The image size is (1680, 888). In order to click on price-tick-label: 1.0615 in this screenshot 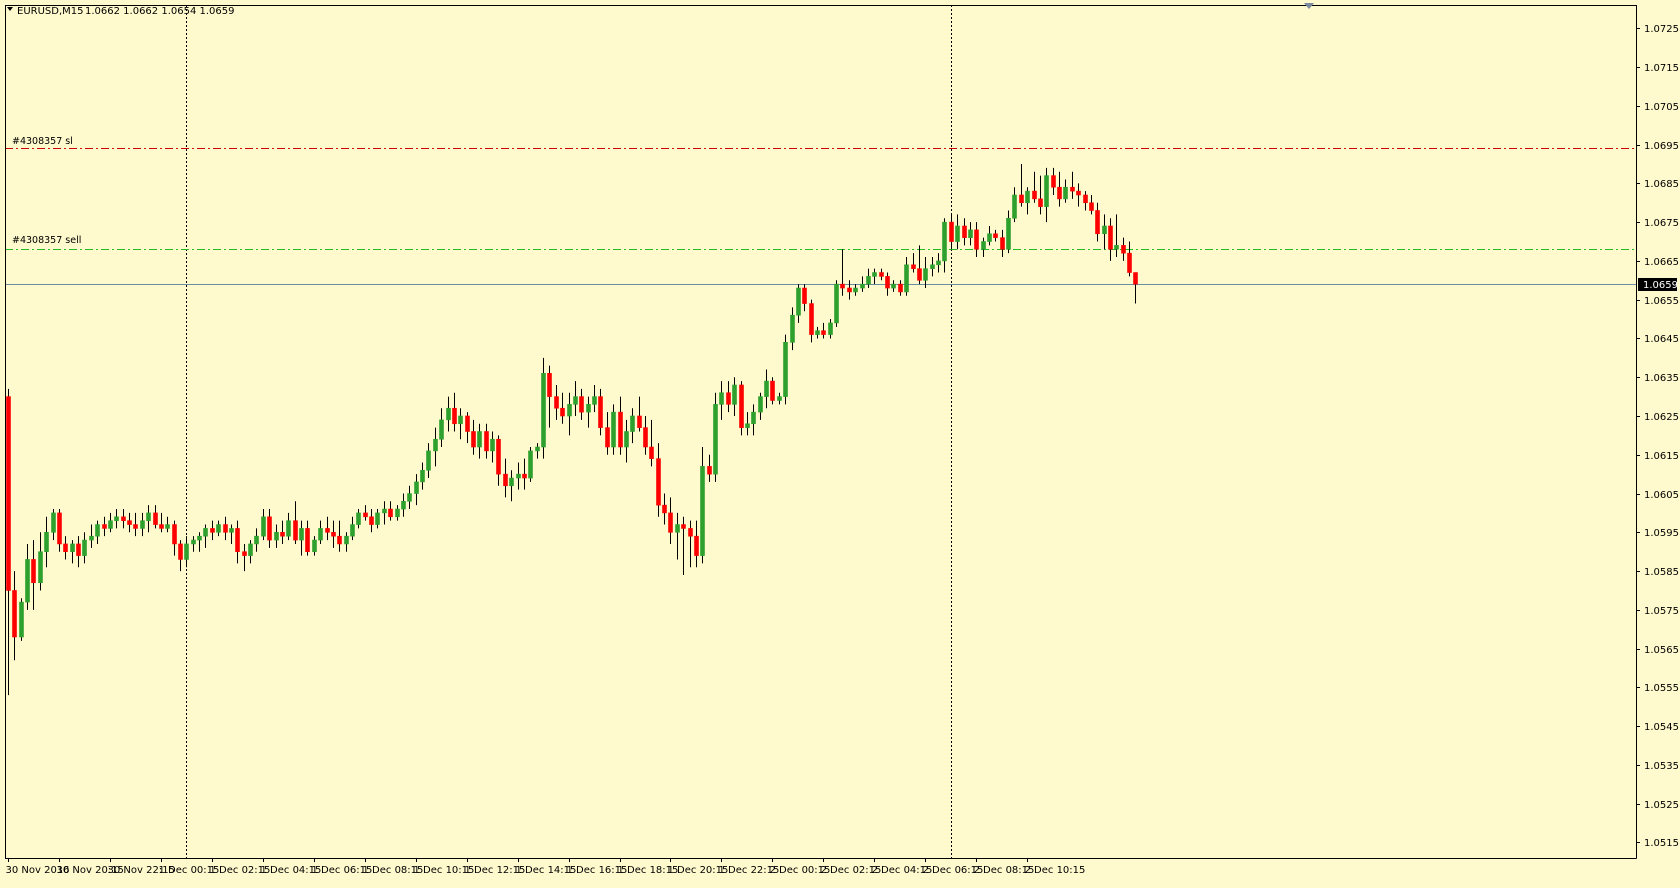, I will do `click(1661, 456)`.